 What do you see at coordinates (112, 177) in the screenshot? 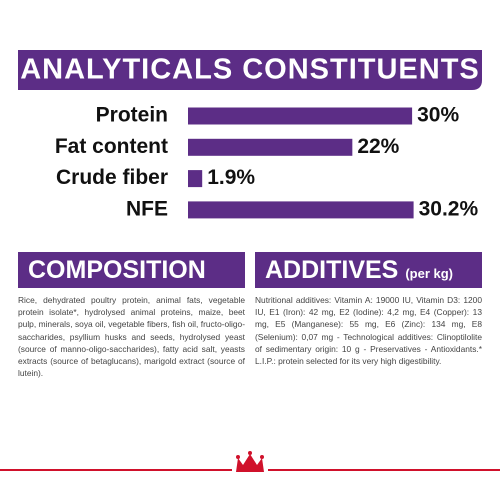
I see `category-label: Crude fiber` at bounding box center [112, 177].